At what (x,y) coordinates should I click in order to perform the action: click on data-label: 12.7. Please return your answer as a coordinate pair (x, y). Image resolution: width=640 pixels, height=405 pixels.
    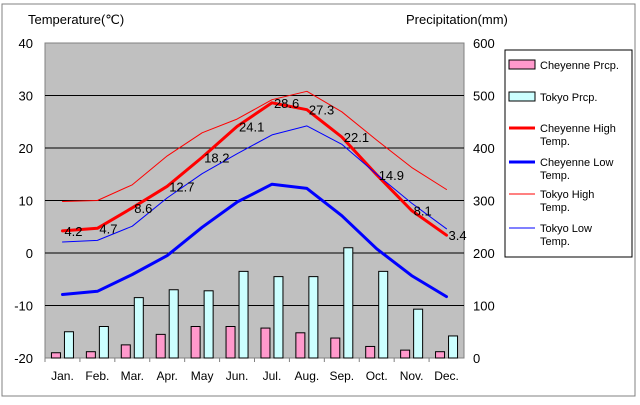
    Looking at the image, I should click on (181, 186).